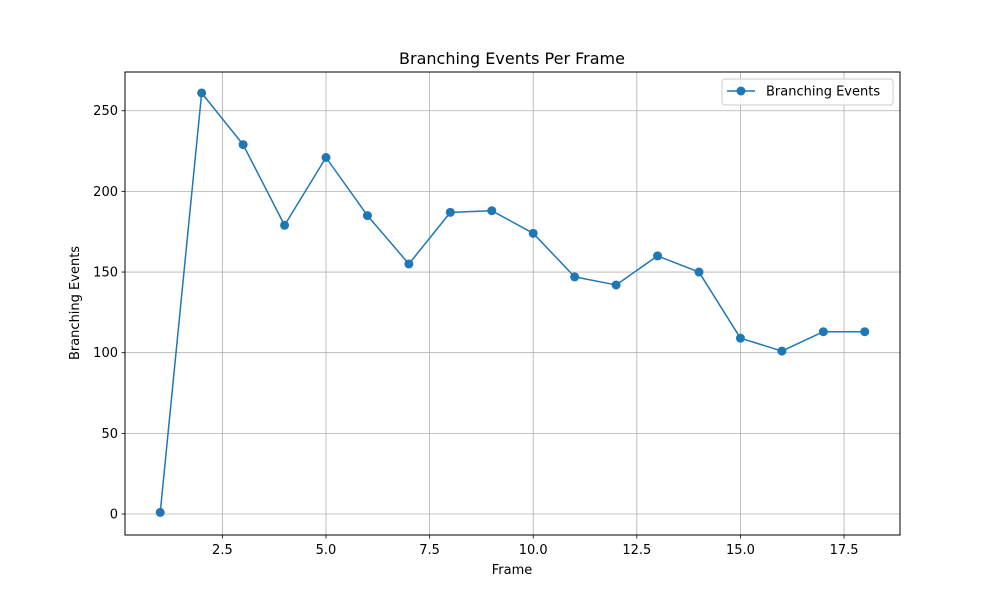 The width and height of the screenshot is (1000, 604). I want to click on x-tick-label: 17.5, so click(844, 550).